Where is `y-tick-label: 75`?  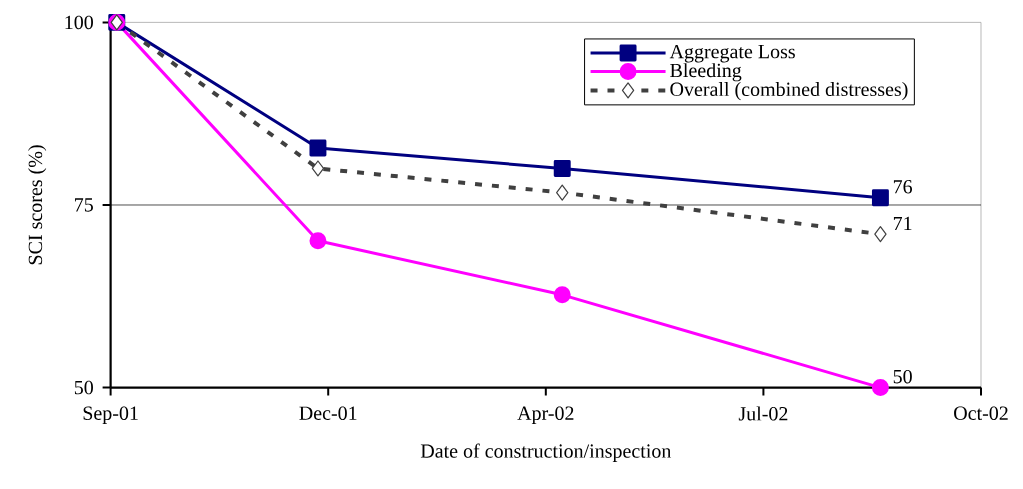 y-tick-label: 75 is located at coordinates (84, 205).